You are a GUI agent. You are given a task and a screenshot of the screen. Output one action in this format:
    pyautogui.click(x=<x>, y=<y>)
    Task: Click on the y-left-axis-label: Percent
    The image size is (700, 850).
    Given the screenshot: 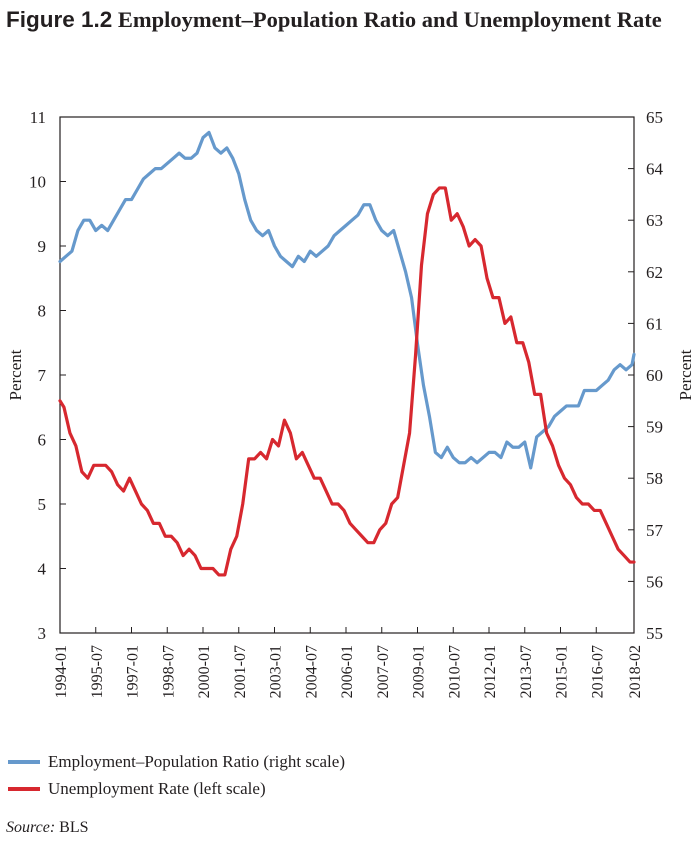 What is the action you would take?
    pyautogui.click(x=15, y=374)
    